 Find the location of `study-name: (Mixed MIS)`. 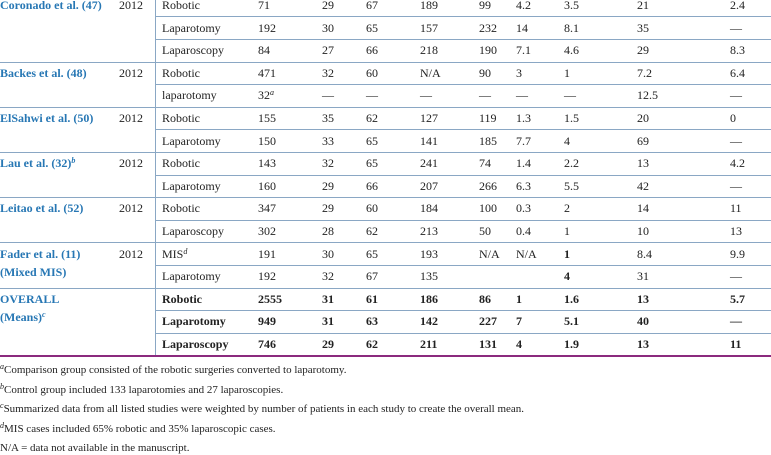

study-name: (Mixed MIS) is located at coordinates (33, 271).